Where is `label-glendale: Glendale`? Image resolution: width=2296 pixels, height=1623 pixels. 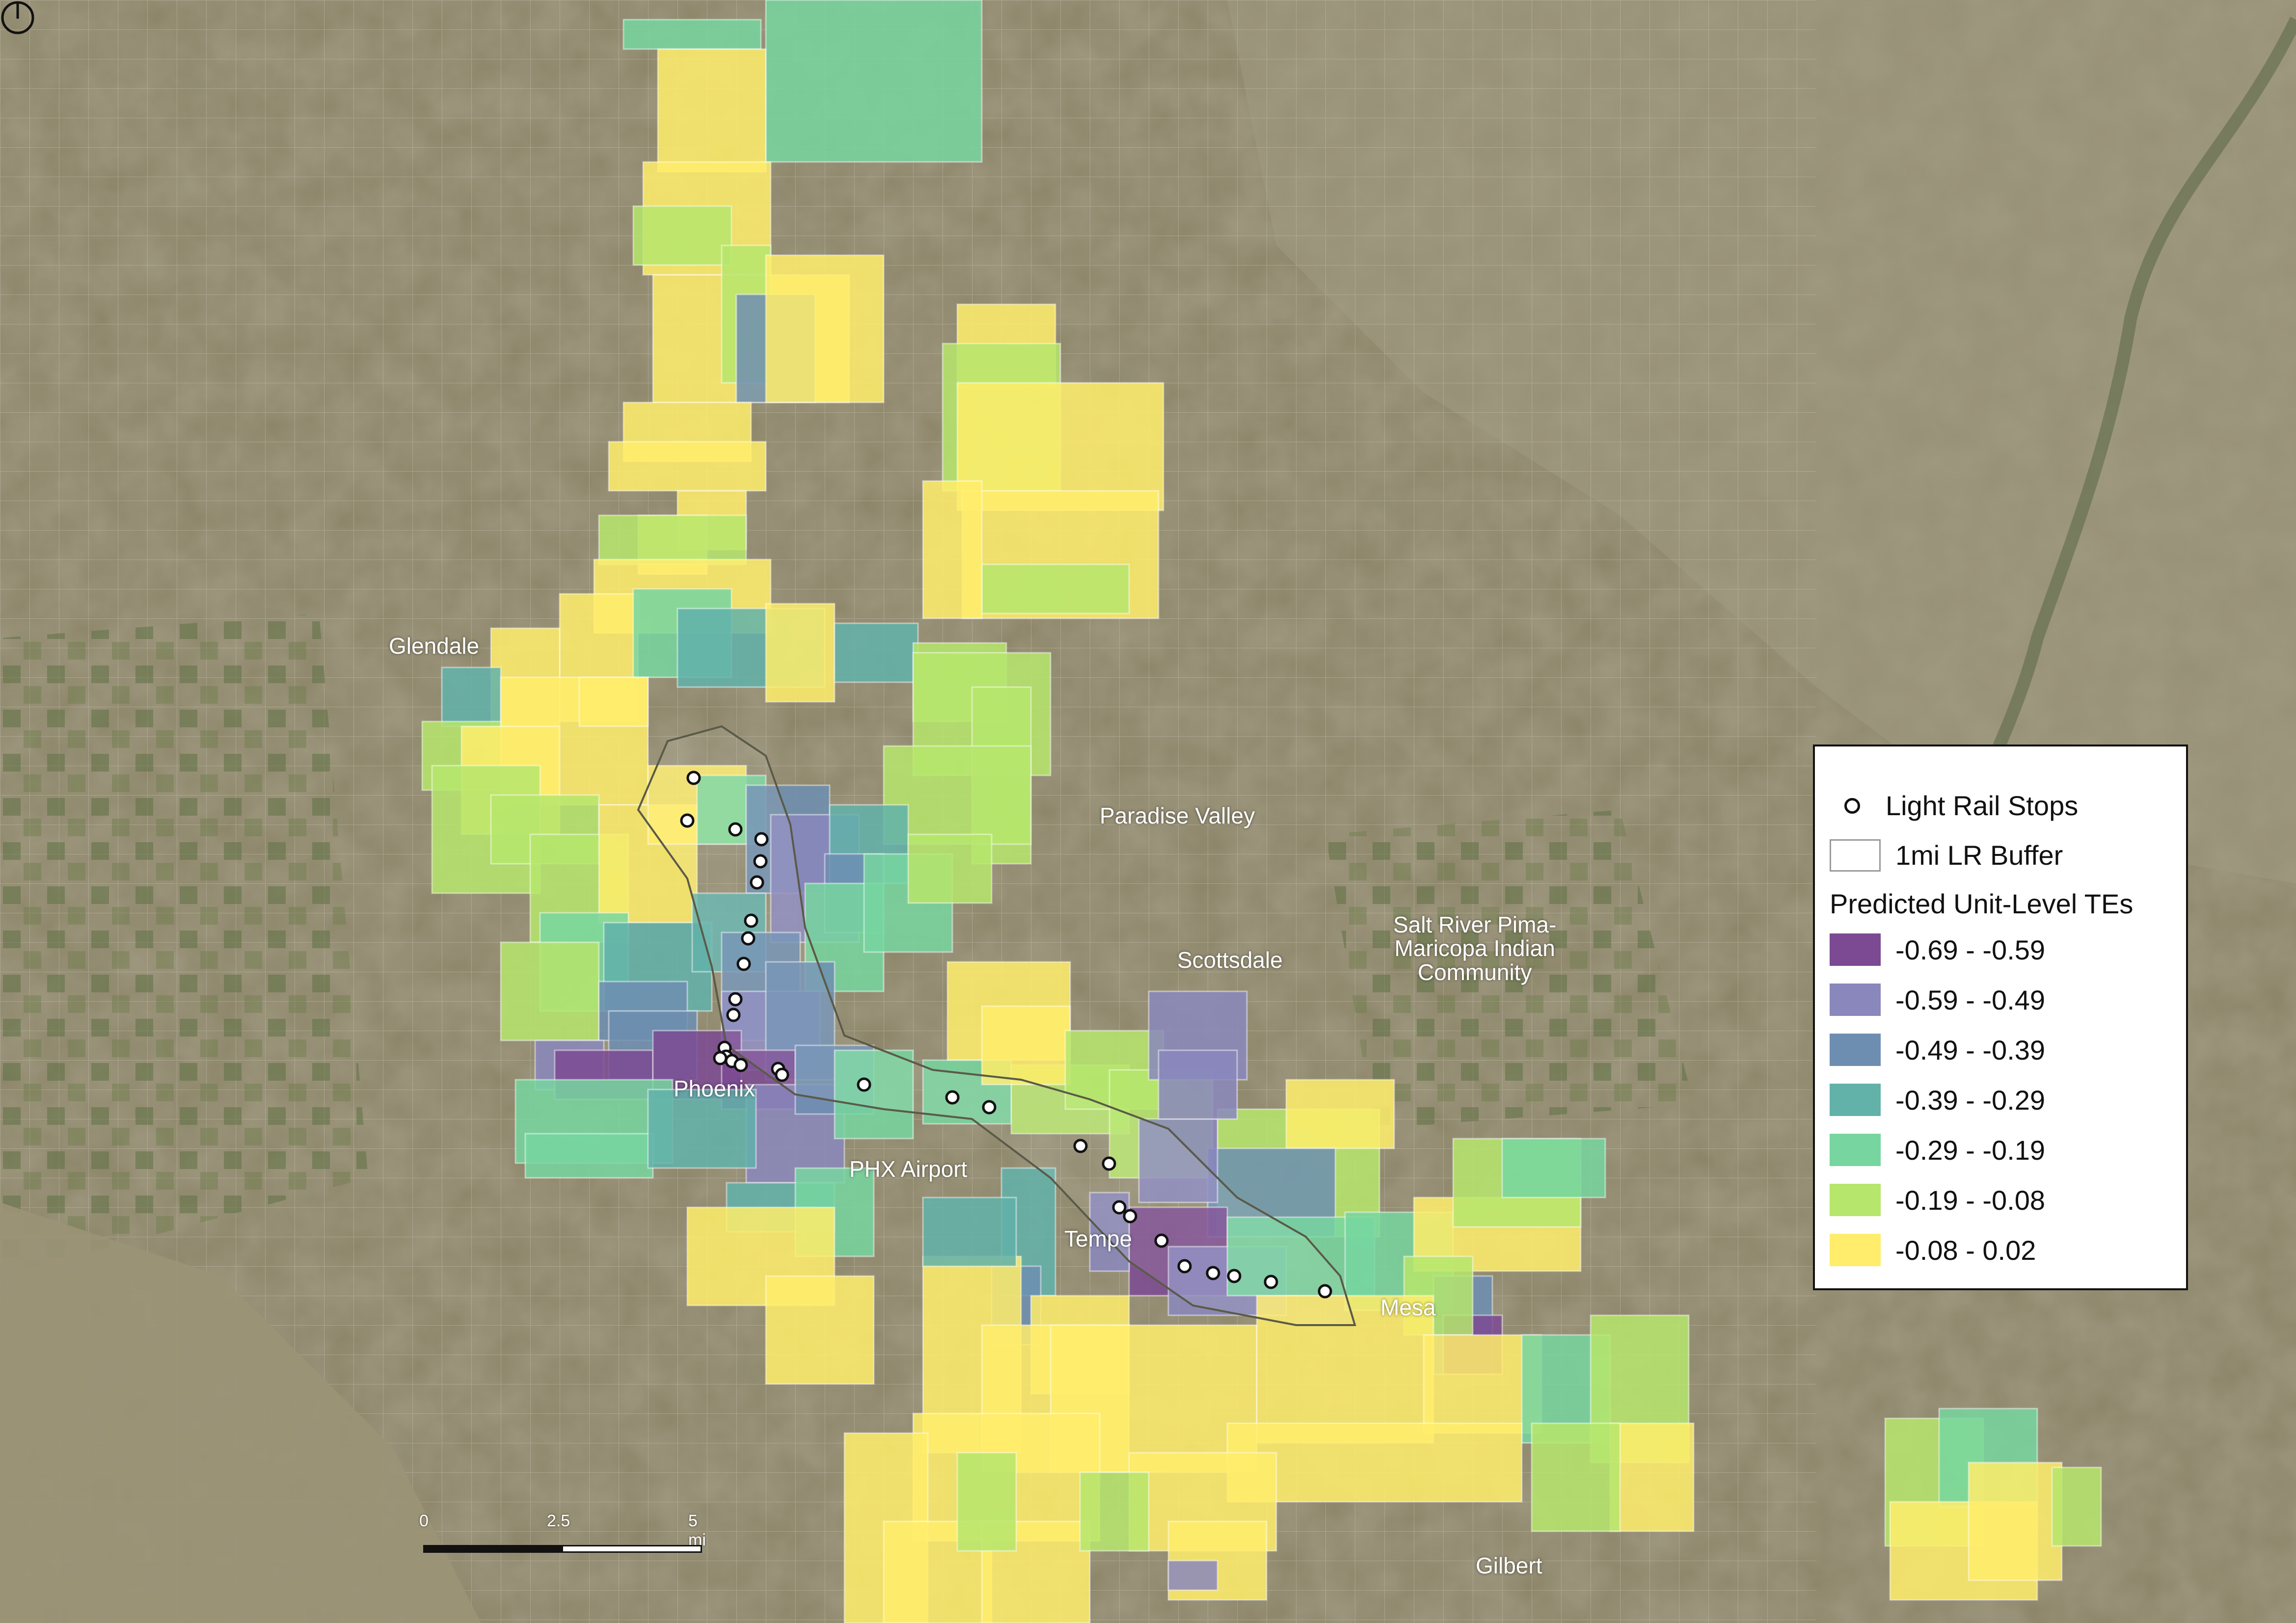 label-glendale: Glendale is located at coordinates (434, 646).